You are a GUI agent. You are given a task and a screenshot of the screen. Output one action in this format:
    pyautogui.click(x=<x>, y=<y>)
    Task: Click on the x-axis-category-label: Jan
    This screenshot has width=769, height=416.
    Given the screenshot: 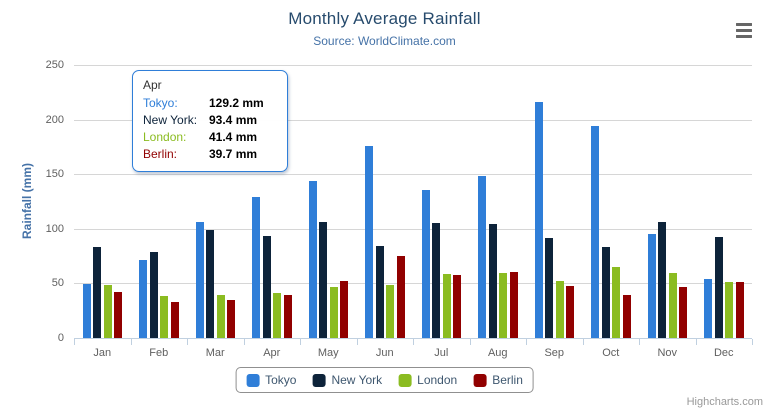 What is the action you would take?
    pyautogui.click(x=102, y=353)
    